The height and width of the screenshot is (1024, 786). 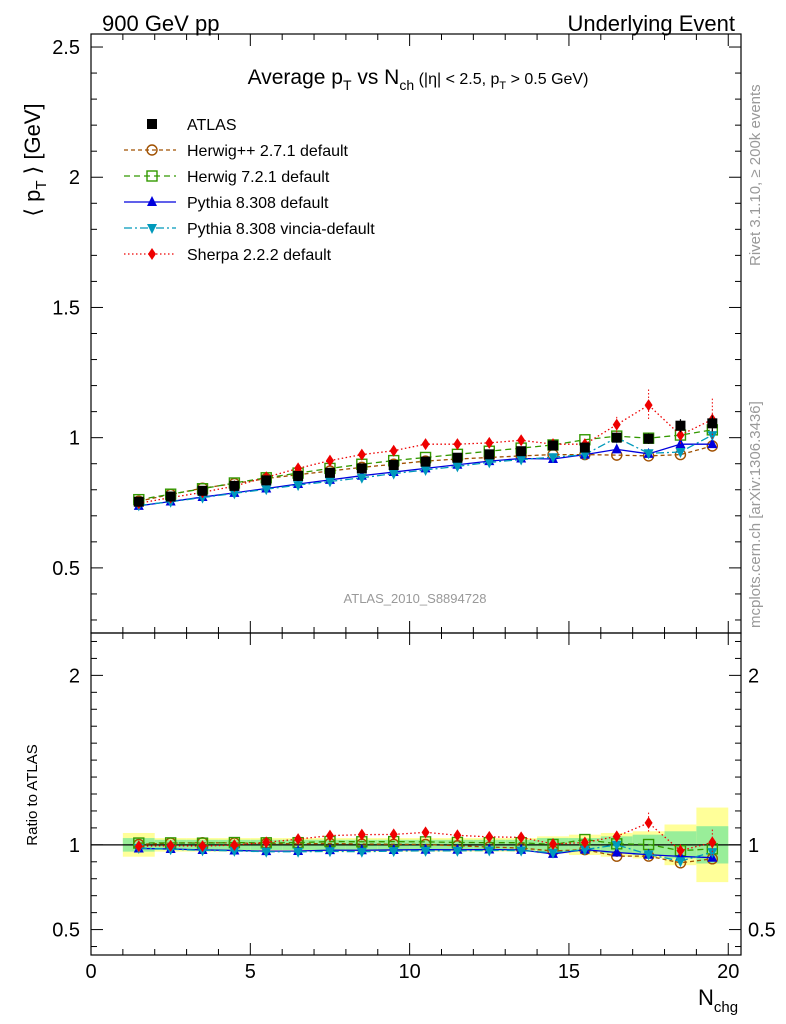 What do you see at coordinates (160, 23) in the screenshot?
I see `header-left: 900 GeV pp` at bounding box center [160, 23].